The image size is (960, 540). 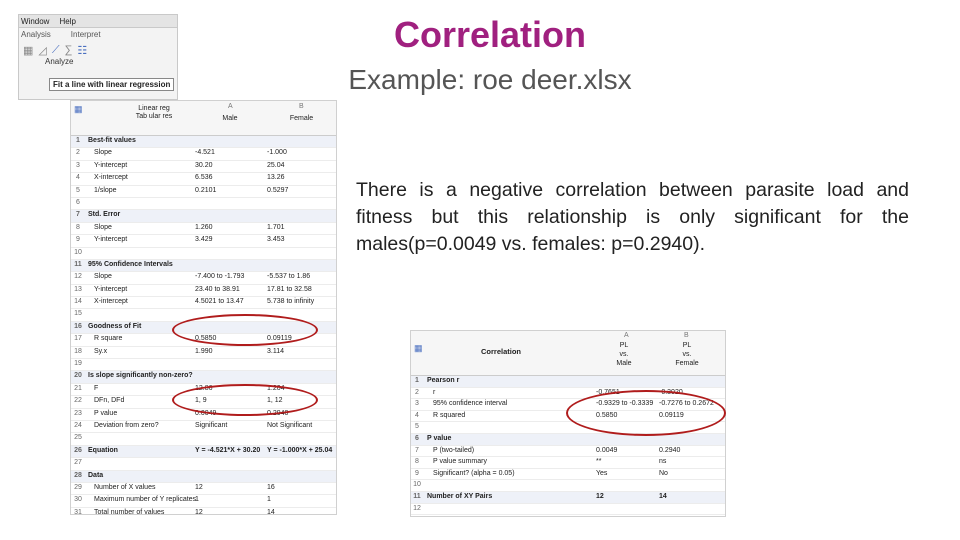 I want to click on column-header-pl-vs-male: PL vs. Male, so click(x=624, y=354).